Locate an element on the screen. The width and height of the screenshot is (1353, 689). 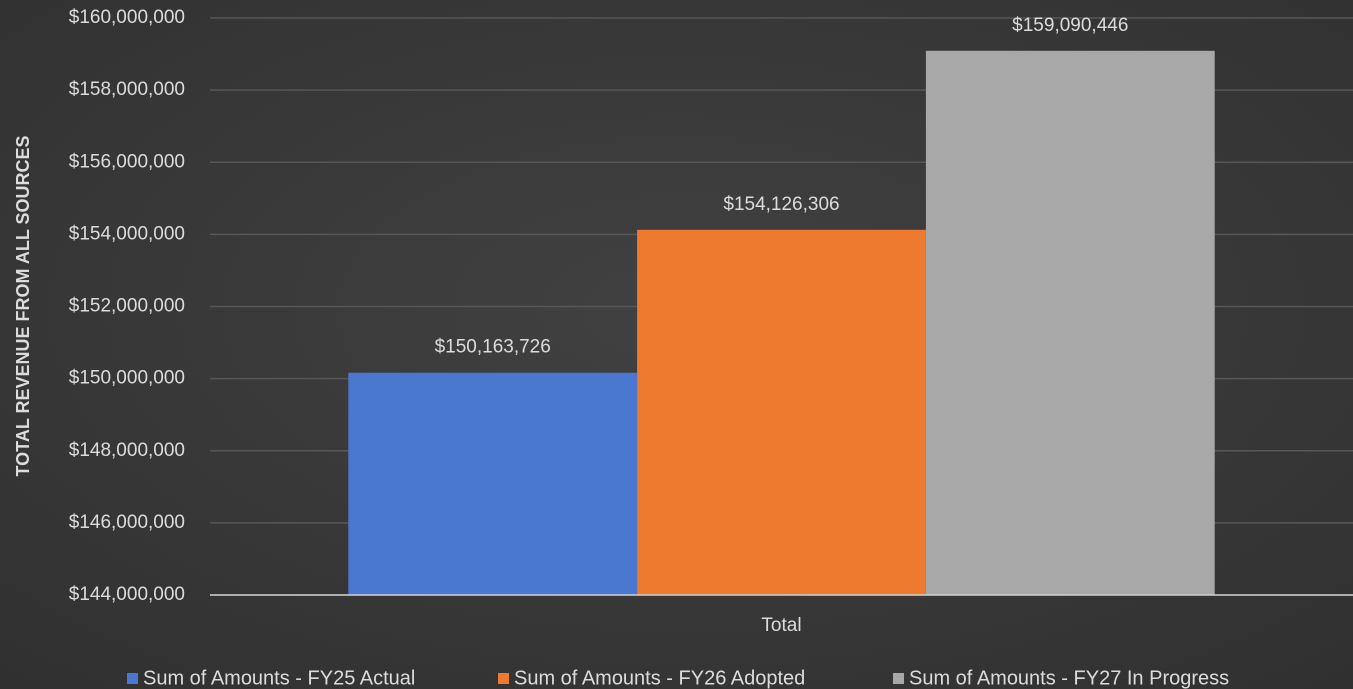
y-tick-label: $144,000,000 is located at coordinates (127, 594).